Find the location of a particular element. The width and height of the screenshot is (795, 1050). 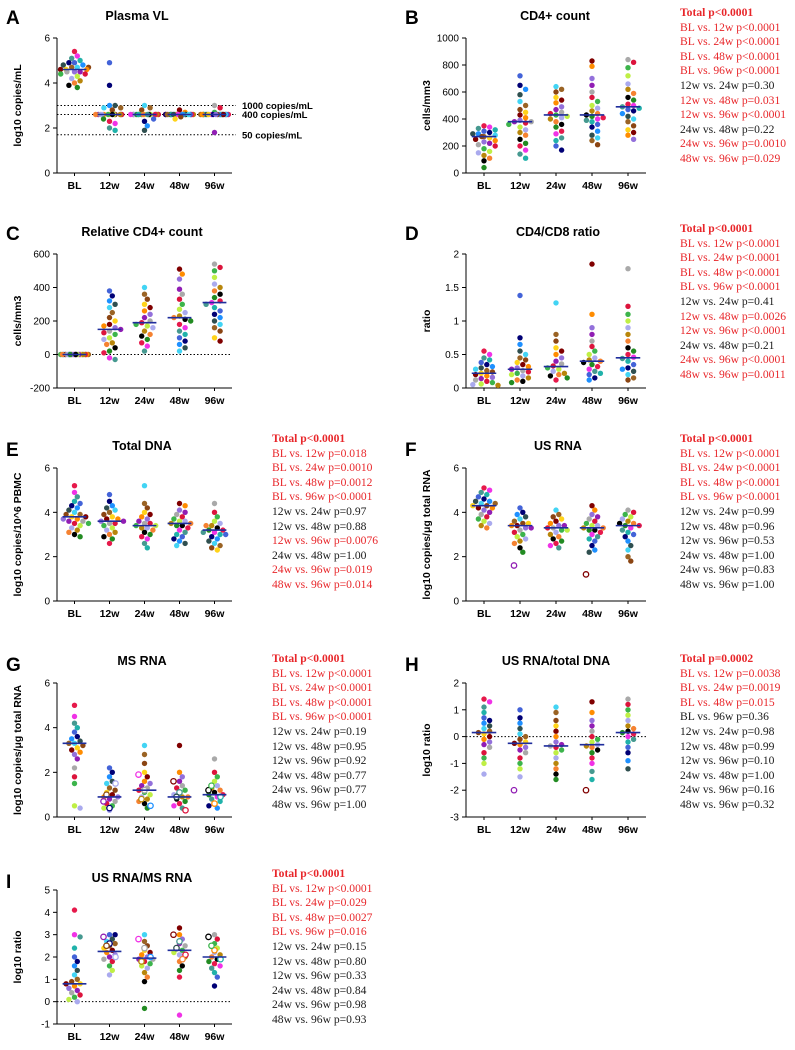

x-tick-label: BL is located at coordinates (75, 614).